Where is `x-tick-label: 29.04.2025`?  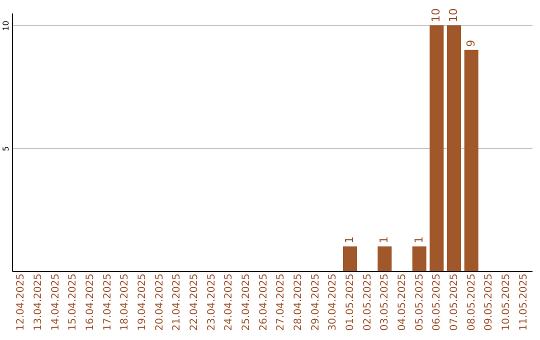
x-tick-label: 29.04.2025 is located at coordinates (316, 302).